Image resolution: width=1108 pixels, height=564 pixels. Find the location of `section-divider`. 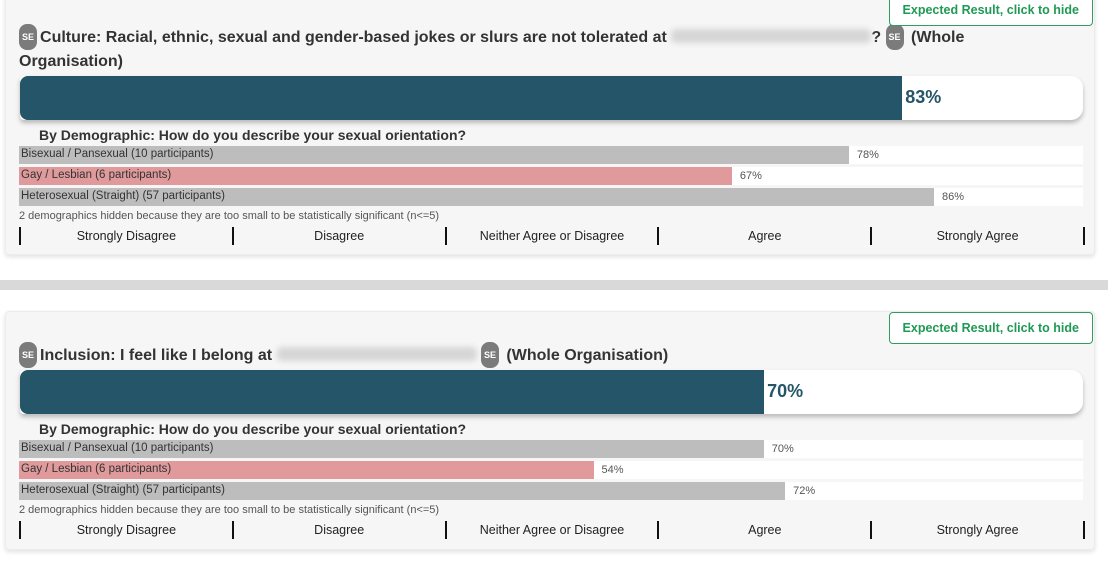

section-divider is located at coordinates (554, 285).